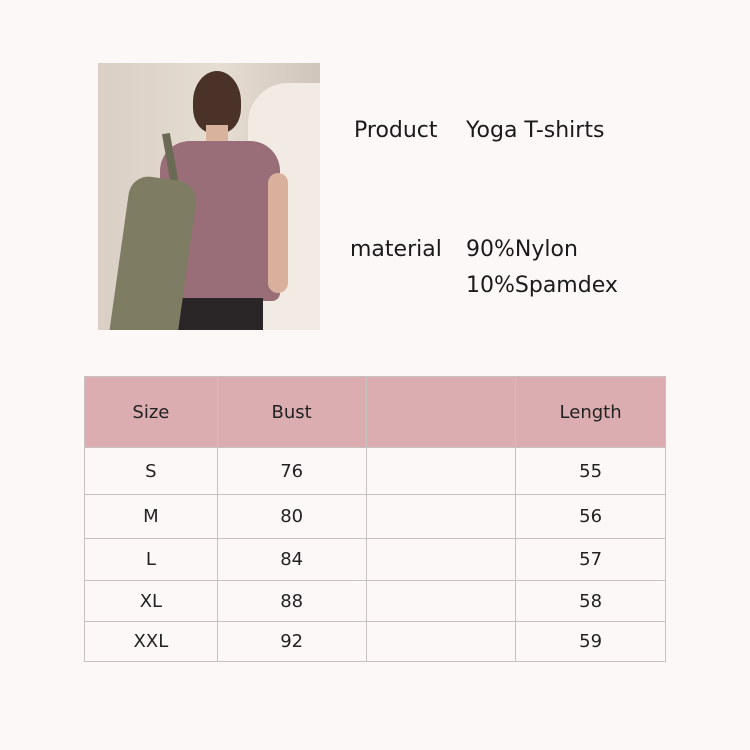 The image size is (750, 750). I want to click on table-row: L 84 57, so click(375, 559).